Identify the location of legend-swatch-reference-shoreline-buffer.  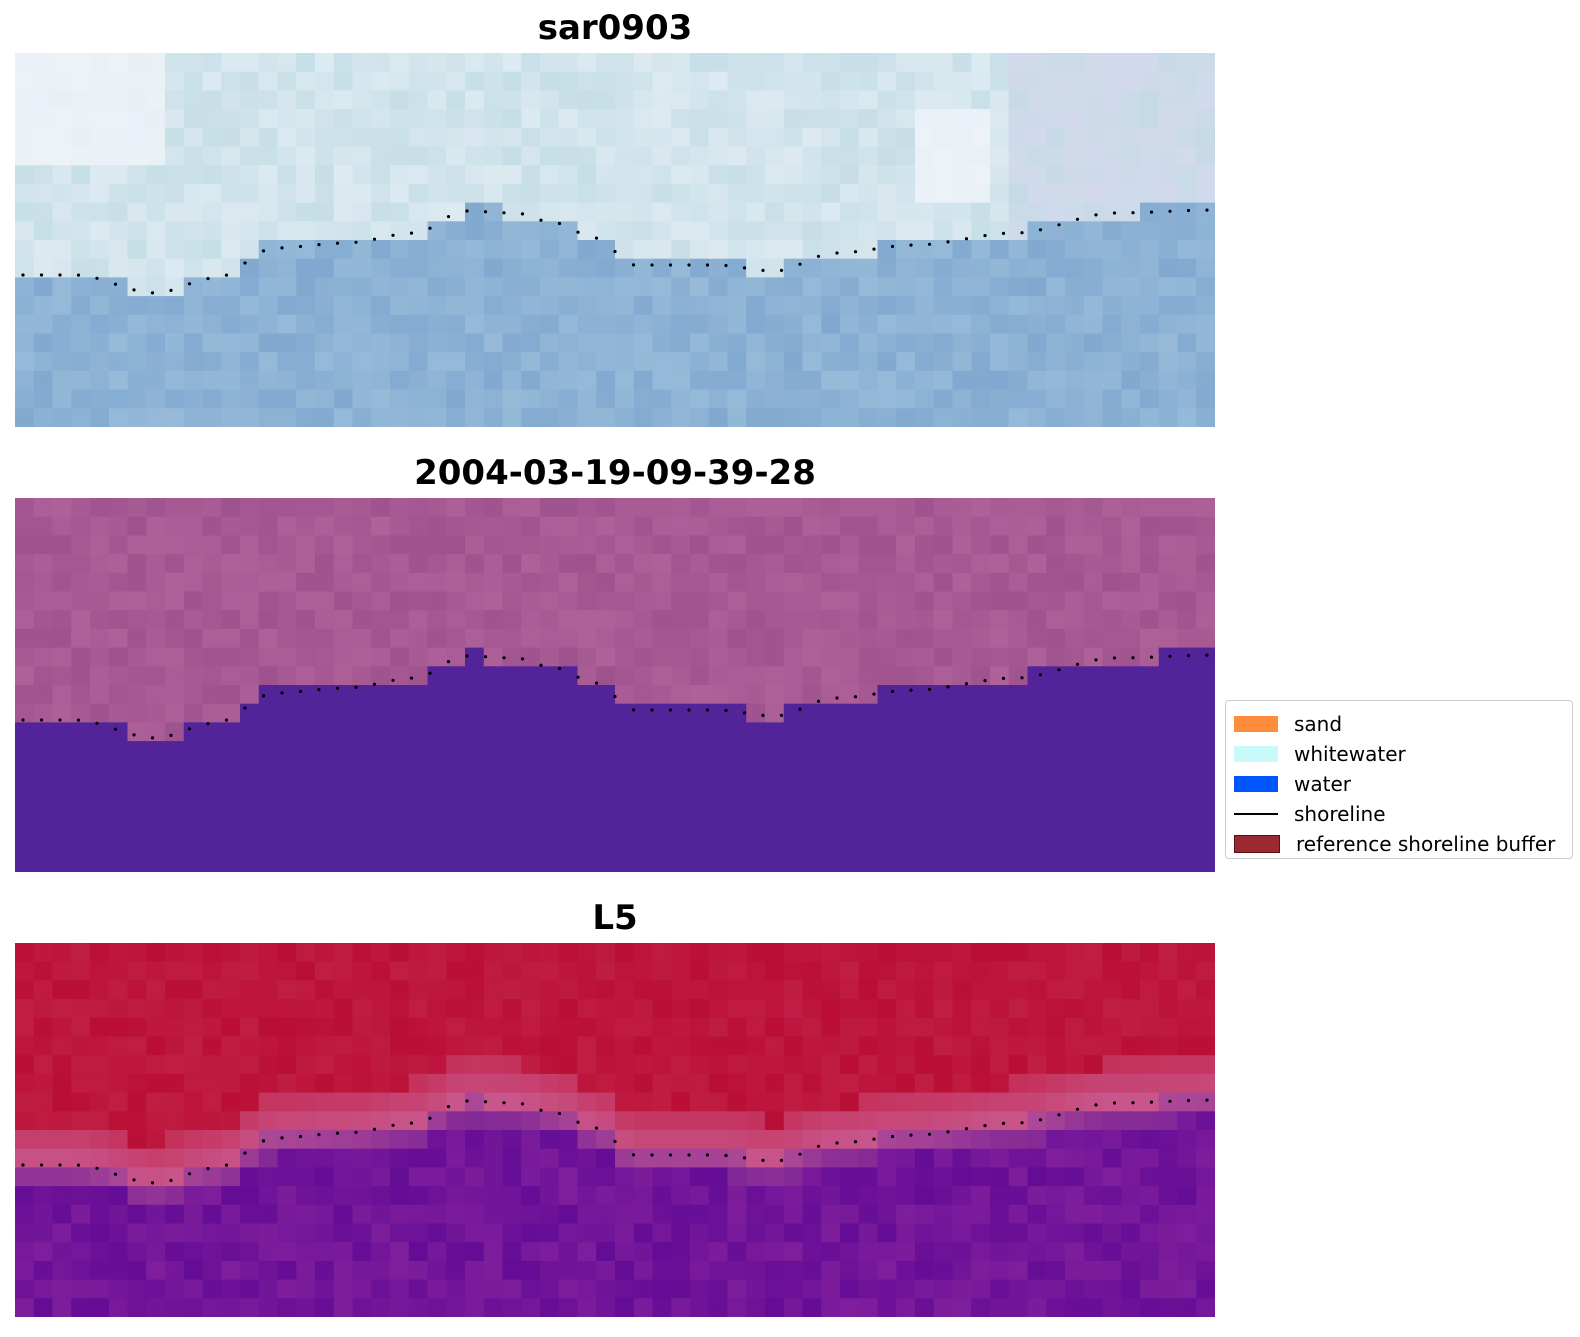
(1257, 844).